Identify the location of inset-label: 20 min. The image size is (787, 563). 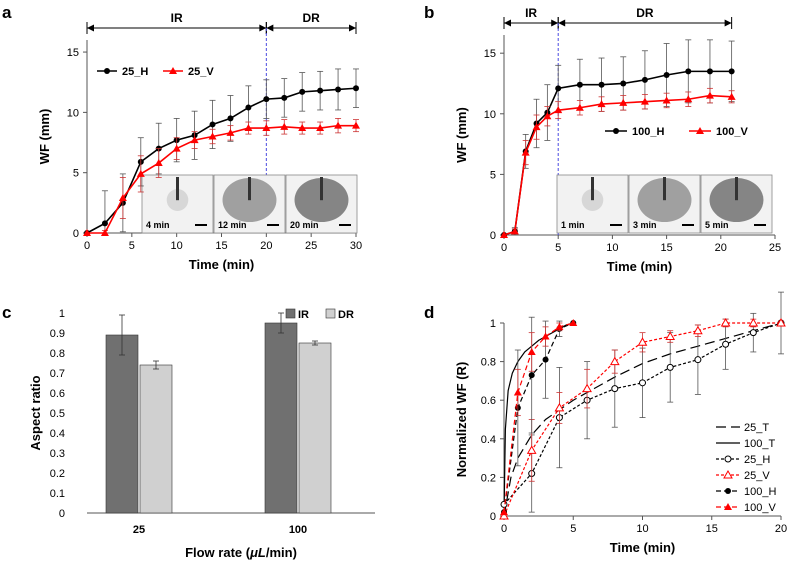
(304, 225).